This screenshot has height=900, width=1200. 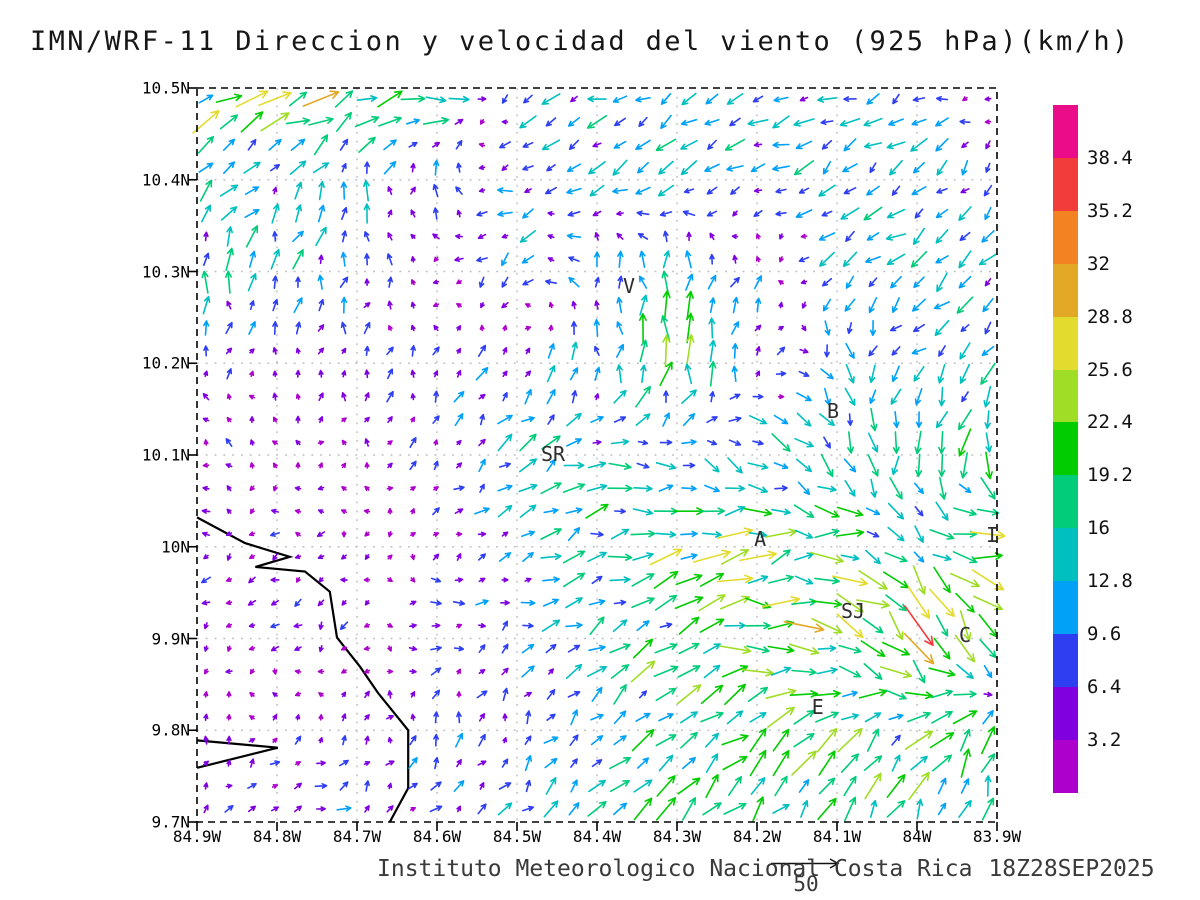 What do you see at coordinates (553, 453) in the screenshot?
I see `city-label-sr: SR` at bounding box center [553, 453].